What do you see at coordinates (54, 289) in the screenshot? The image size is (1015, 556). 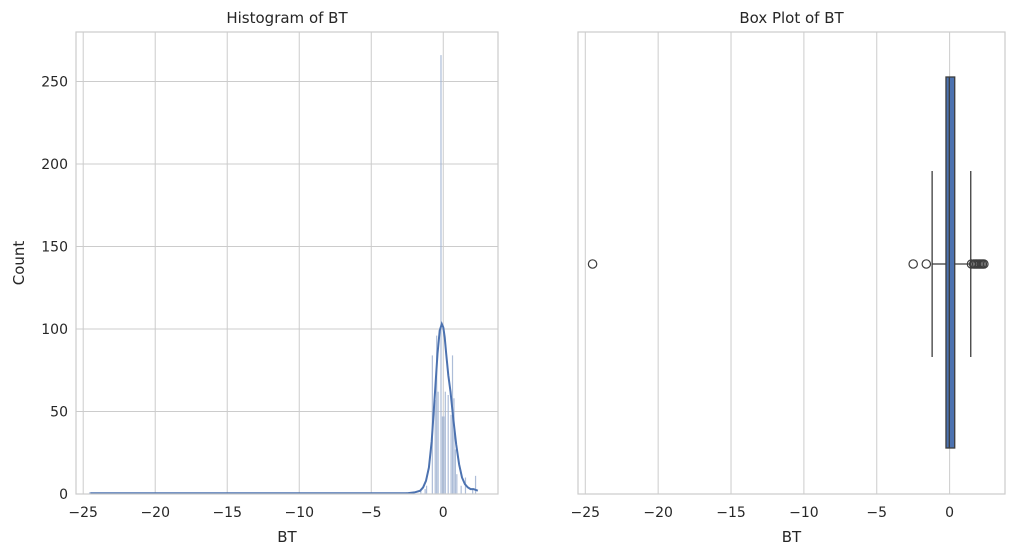 I see `histogram-y-ticks: 0 50 100 150 200 250` at bounding box center [54, 289].